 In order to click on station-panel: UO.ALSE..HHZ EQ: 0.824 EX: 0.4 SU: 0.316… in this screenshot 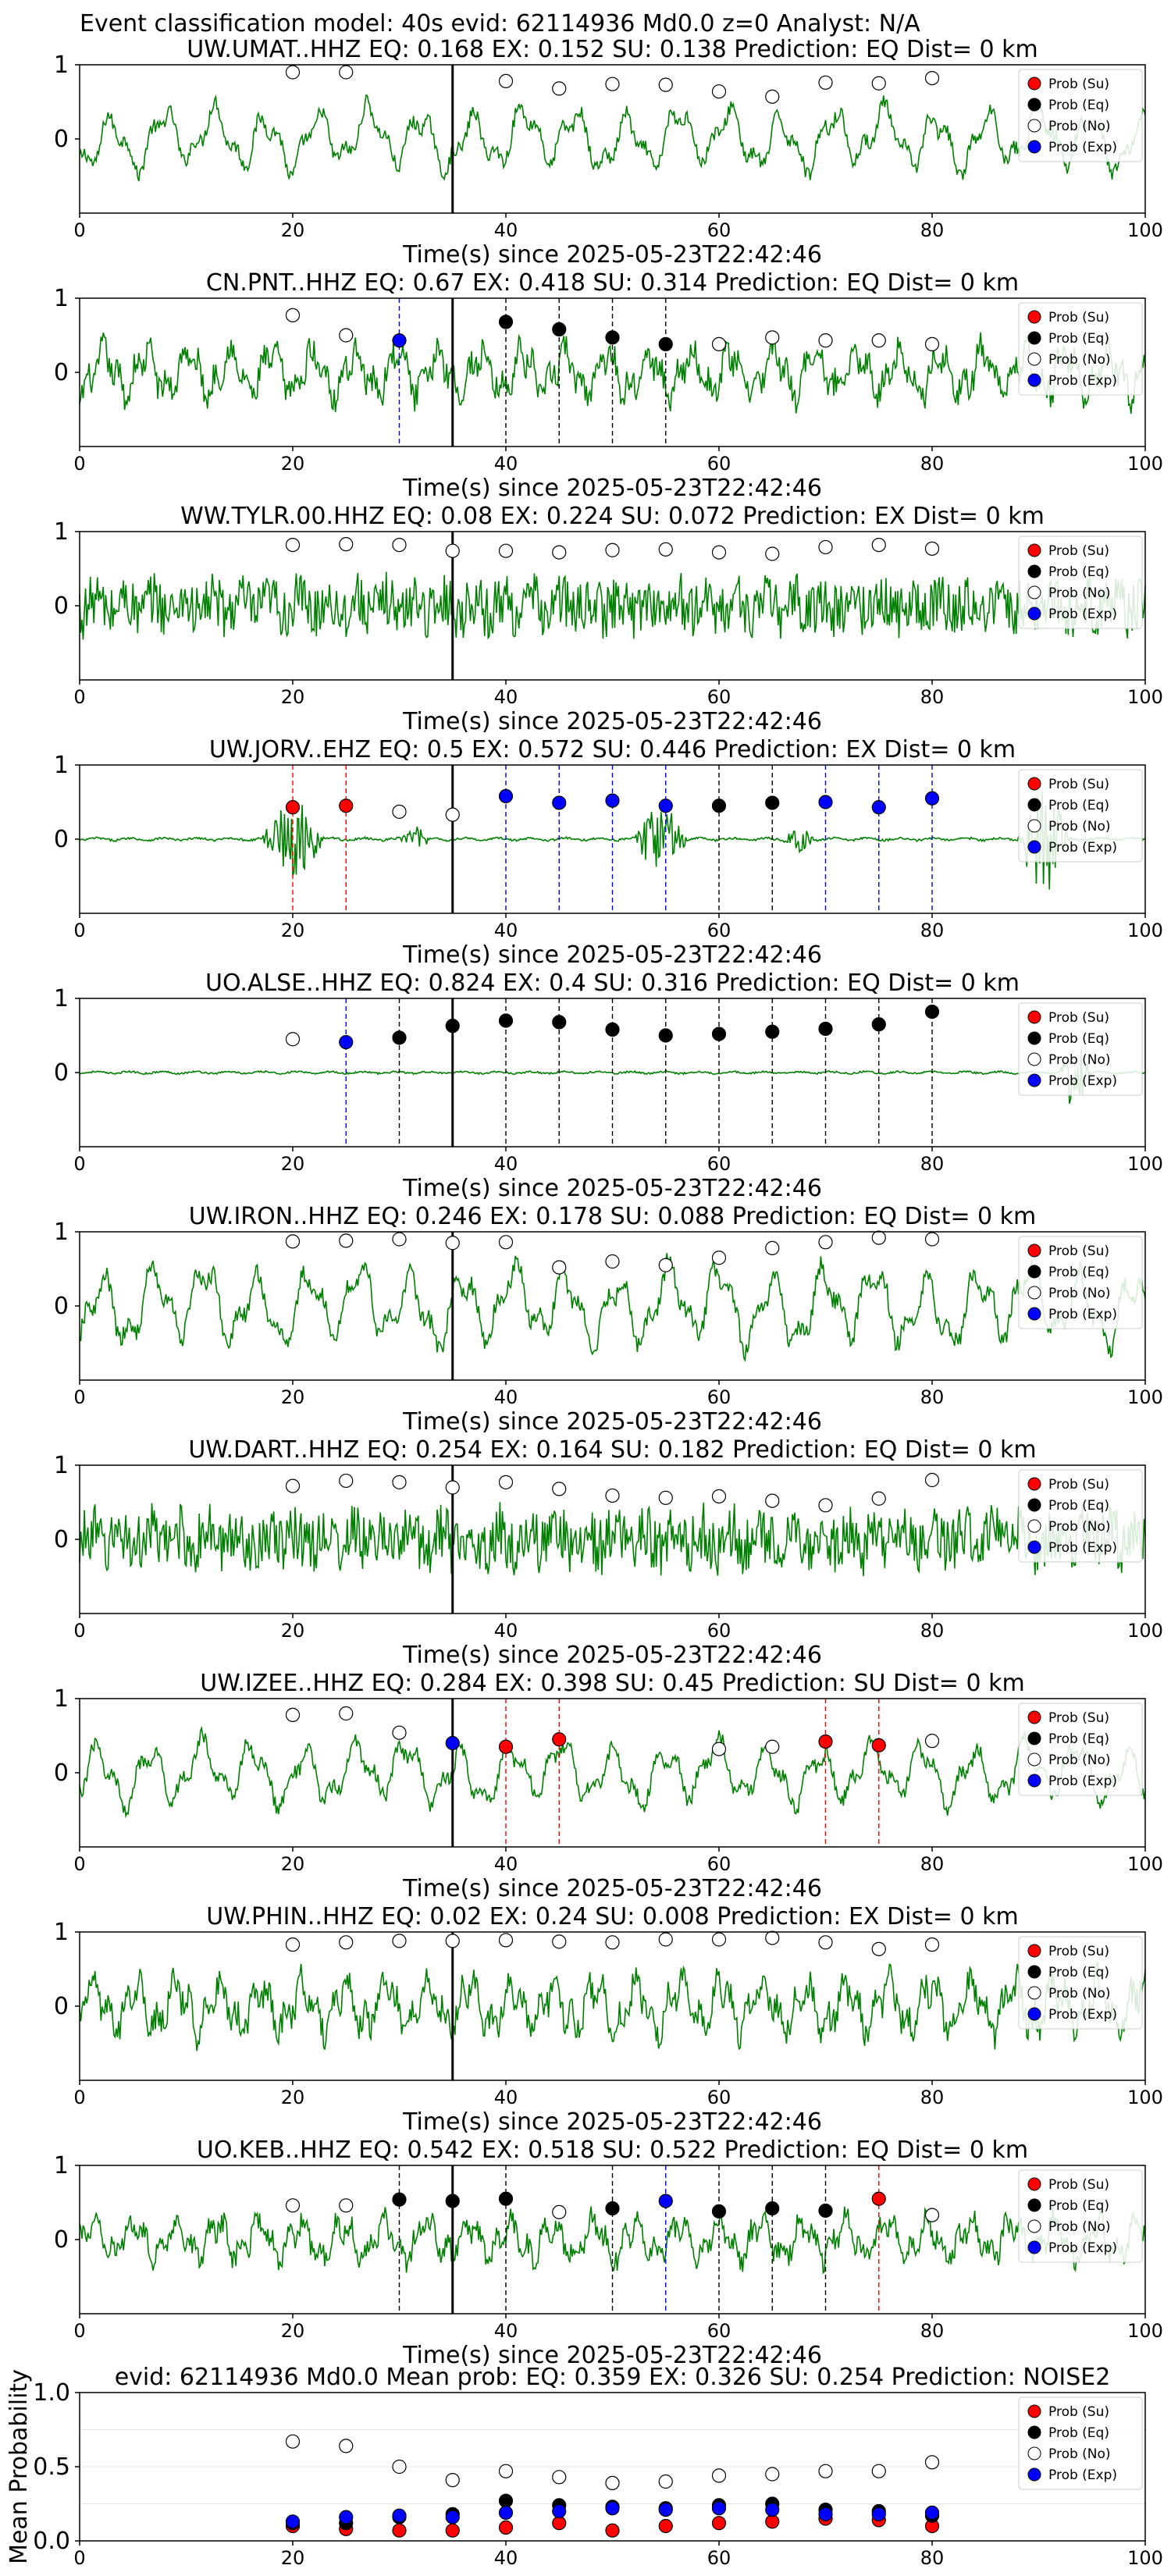, I will do `click(608, 1086)`.